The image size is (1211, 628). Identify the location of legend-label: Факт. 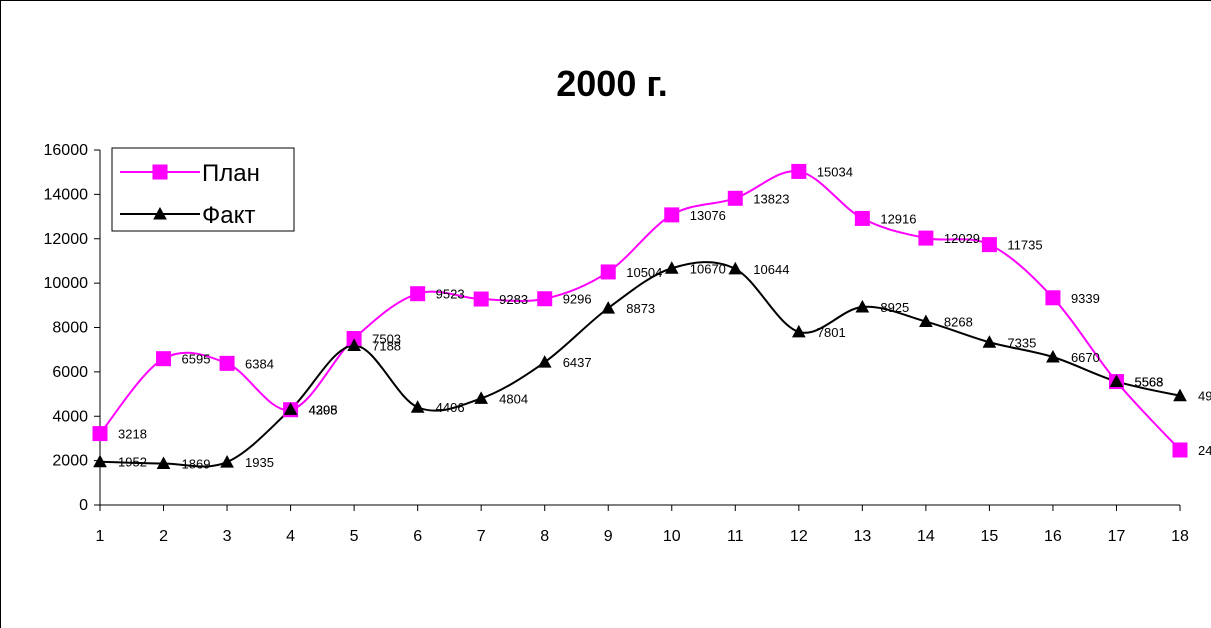
(228, 215).